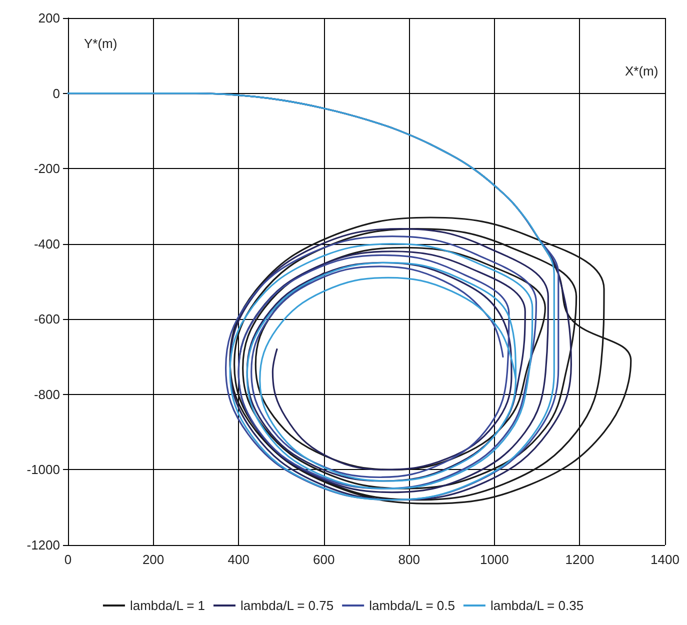 Image resolution: width=687 pixels, height=625 pixels. What do you see at coordinates (47, 394) in the screenshot?
I see `y-tick-label: -800` at bounding box center [47, 394].